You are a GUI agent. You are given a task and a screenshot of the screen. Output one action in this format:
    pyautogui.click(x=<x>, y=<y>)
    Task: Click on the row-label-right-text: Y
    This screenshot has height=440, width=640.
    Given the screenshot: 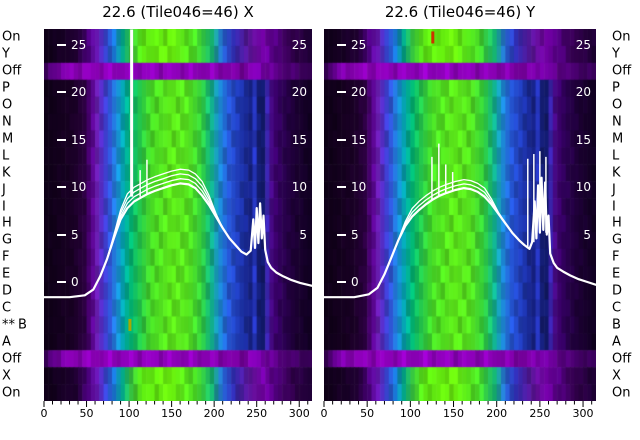 What is the action you would take?
    pyautogui.click(x=616, y=54)
    